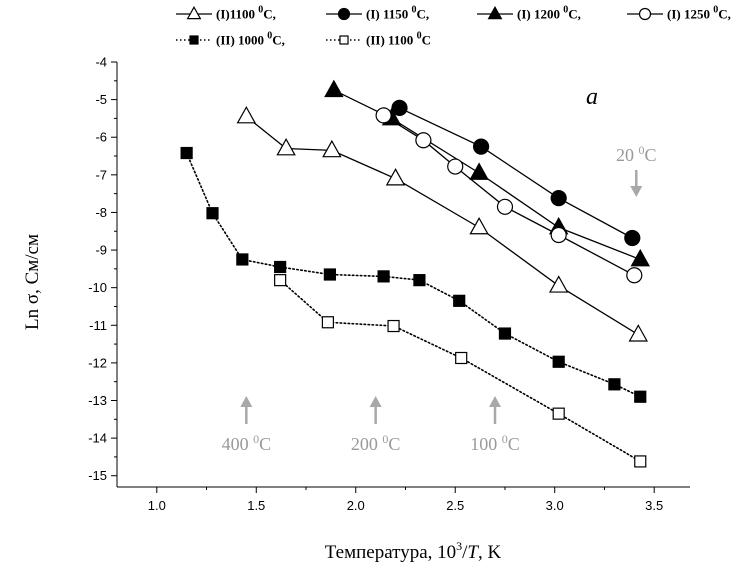 This screenshot has width=749, height=571. What do you see at coordinates (97, 362) in the screenshot?
I see `y-tick-label: -12` at bounding box center [97, 362].